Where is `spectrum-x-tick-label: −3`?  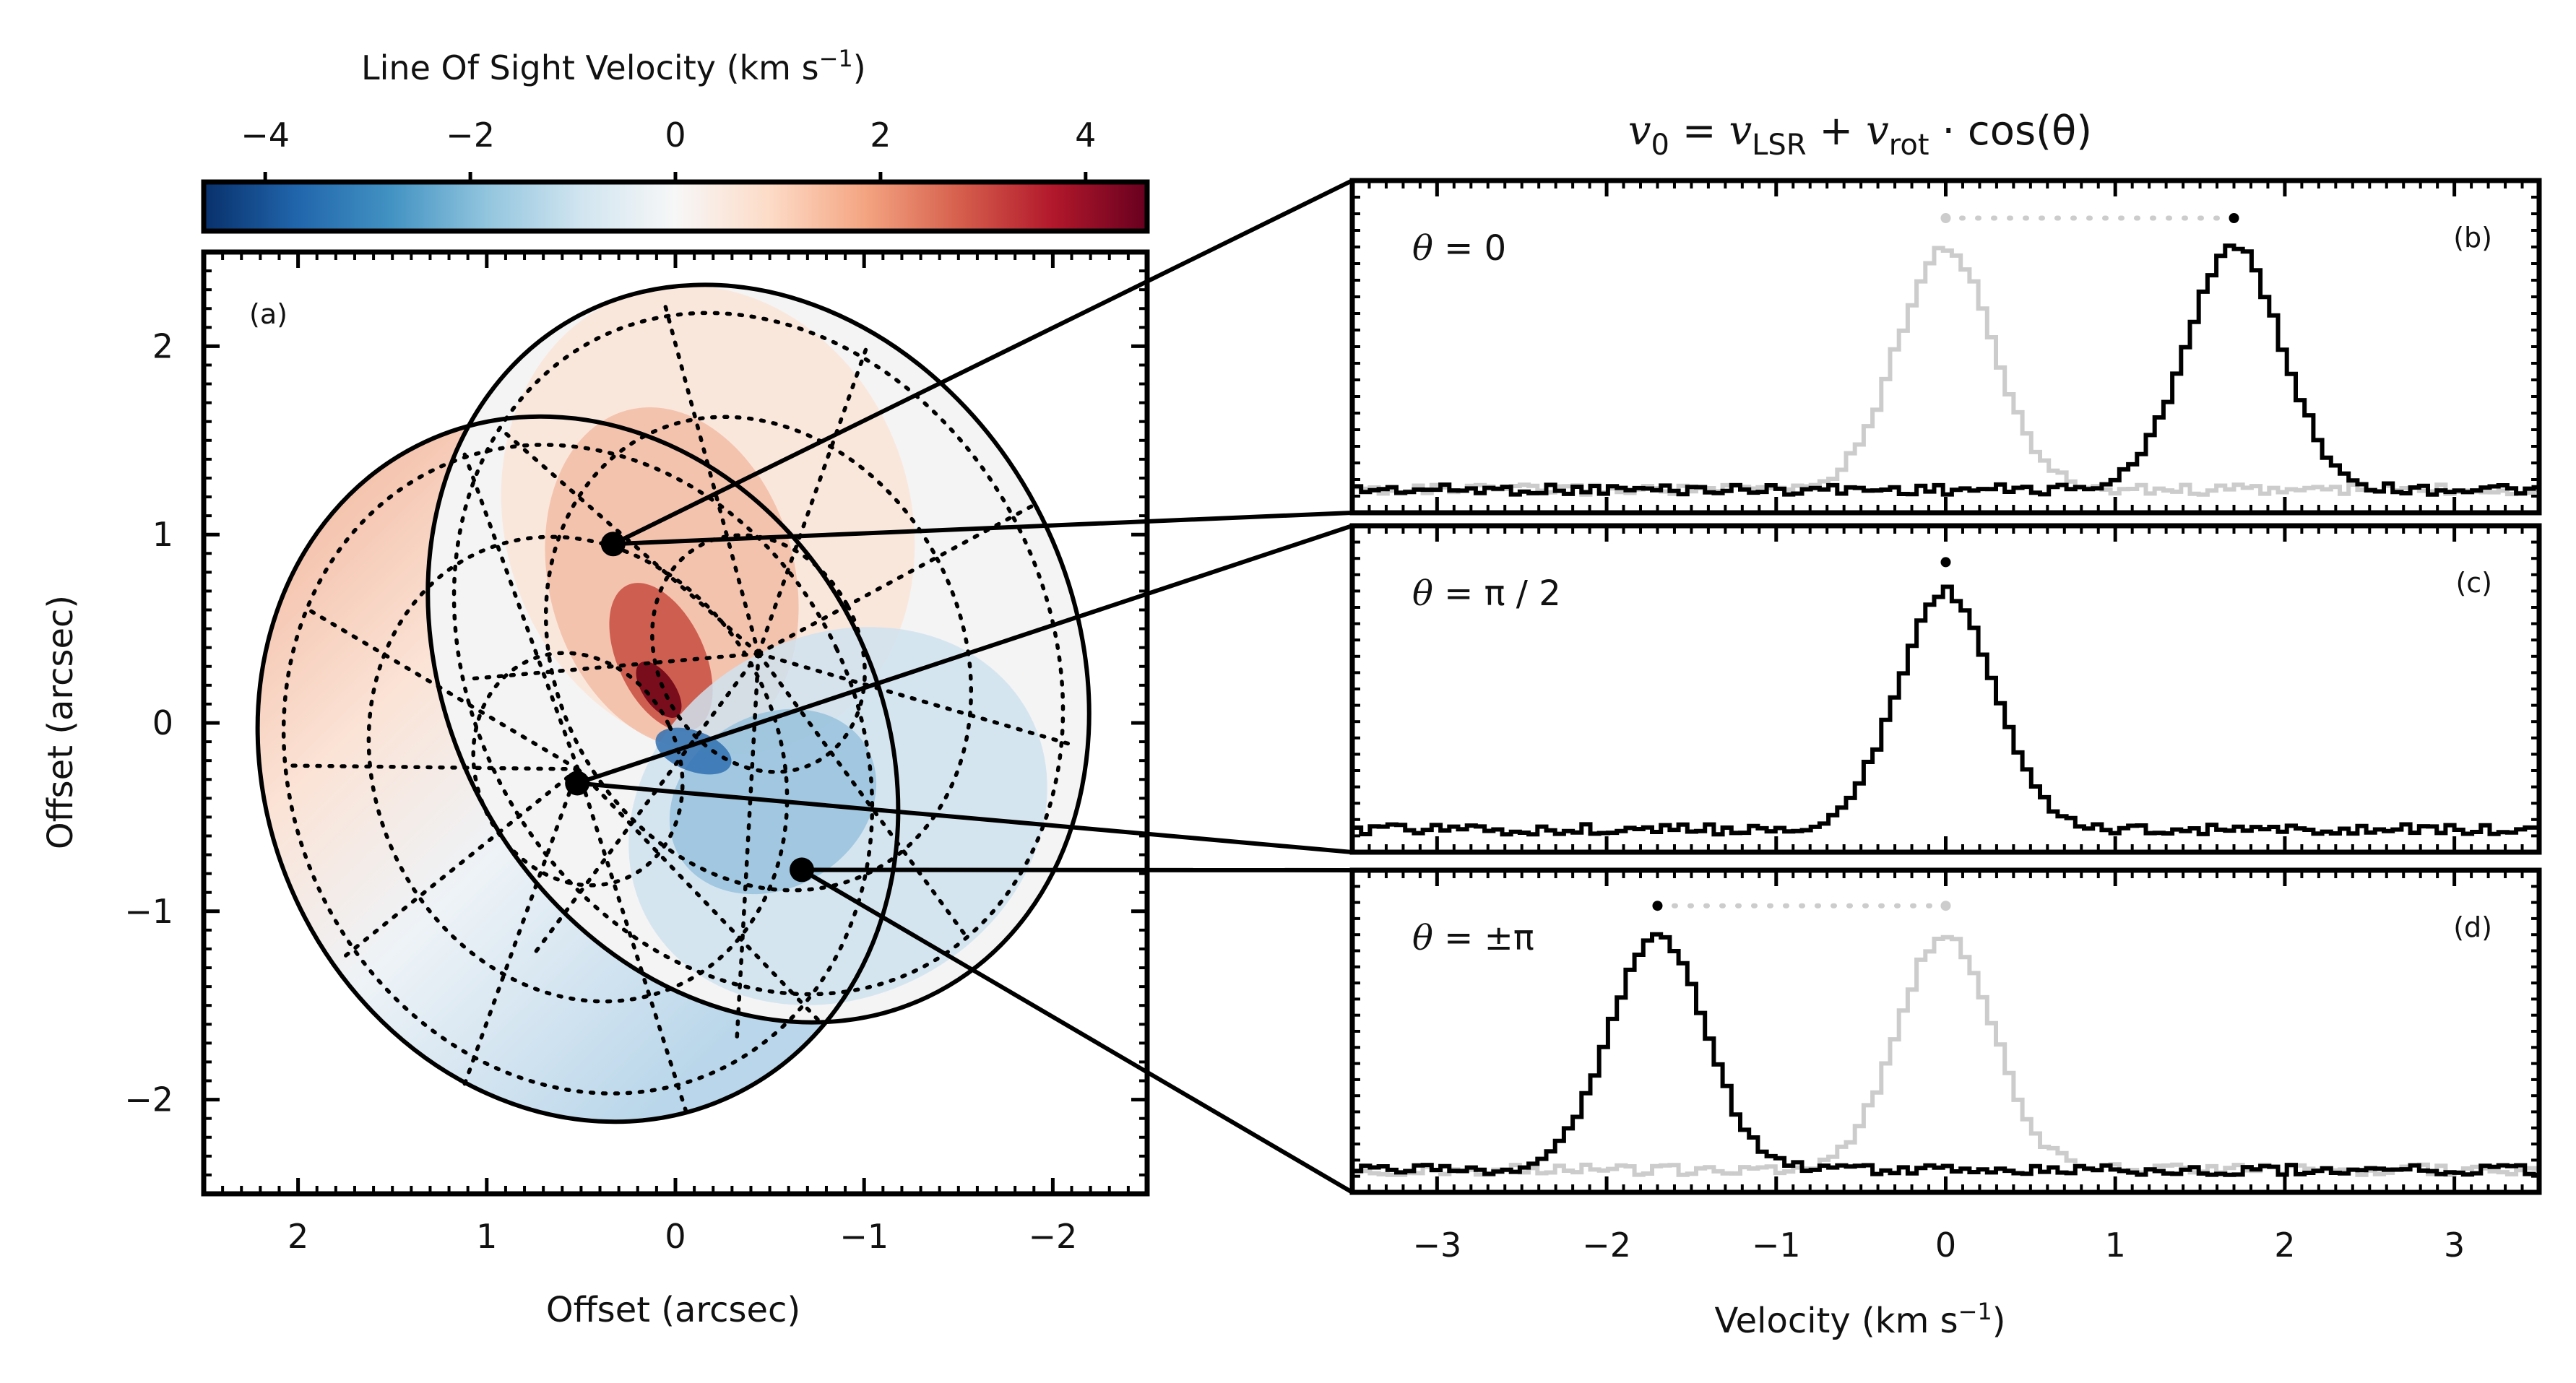 spectrum-x-tick-label: −3 is located at coordinates (1436, 1245).